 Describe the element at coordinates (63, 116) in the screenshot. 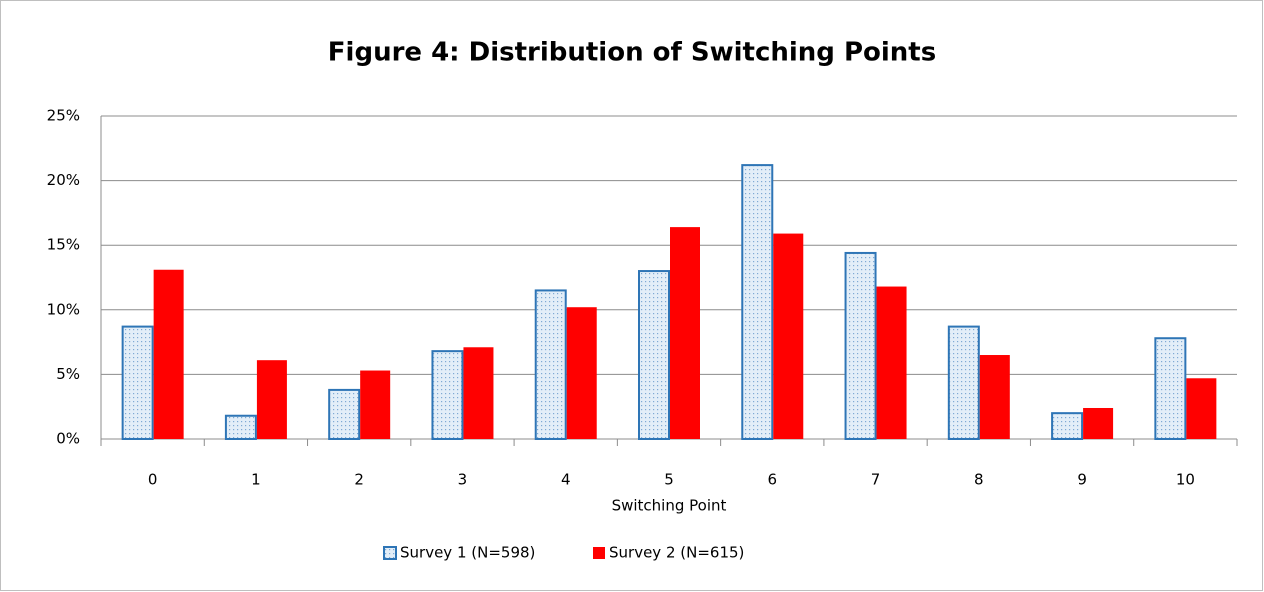

I see `y-tick-label: 25%` at that location.